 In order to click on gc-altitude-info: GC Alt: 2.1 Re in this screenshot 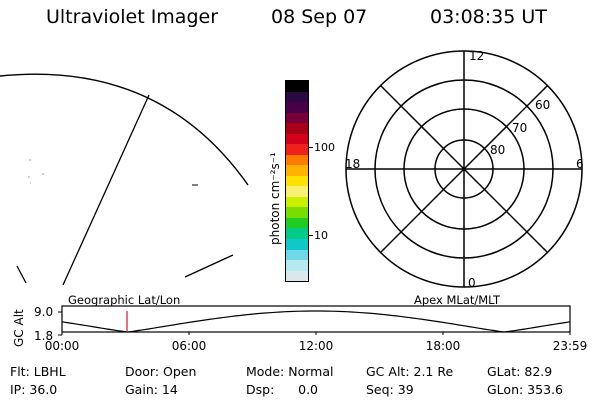, I will do `click(410, 371)`.